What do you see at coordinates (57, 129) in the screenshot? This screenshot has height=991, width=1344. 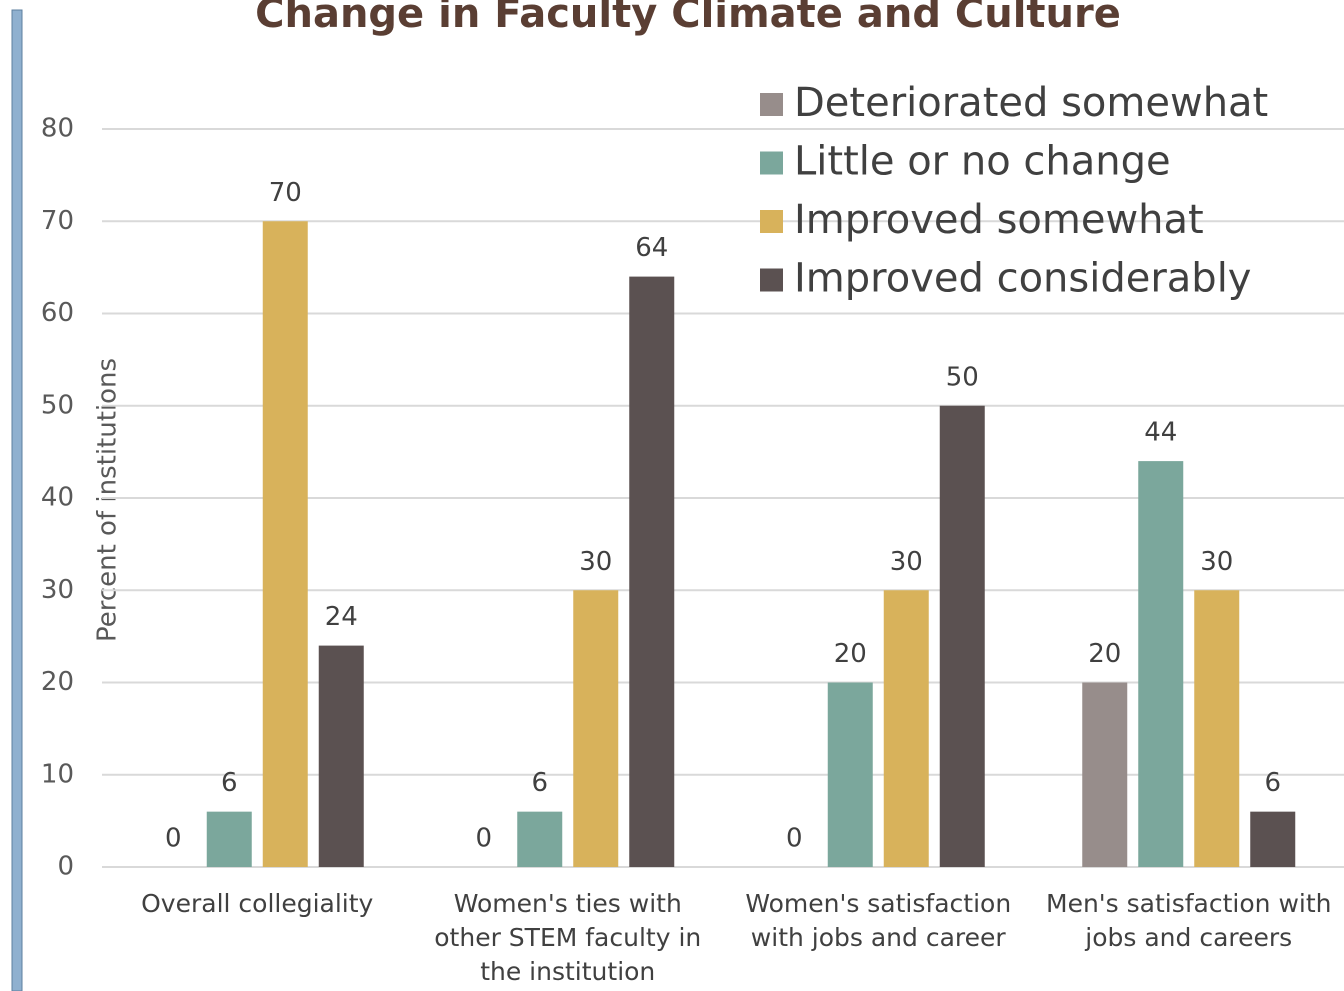 I see `y-tick-label: 80` at bounding box center [57, 129].